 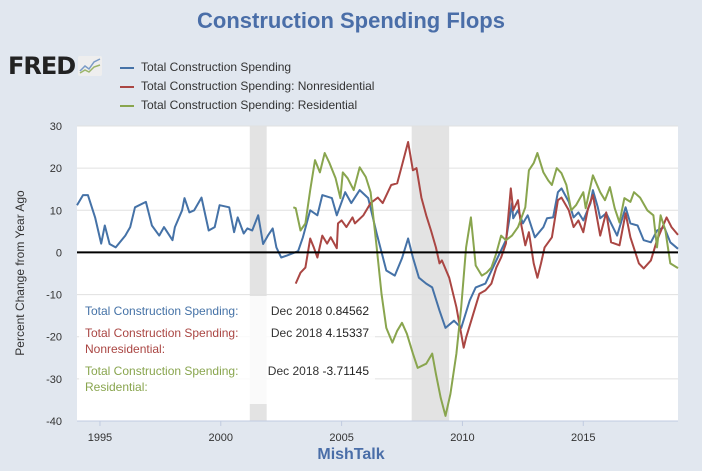 What do you see at coordinates (341, 438) in the screenshot?
I see `x-tick-label: 2005` at bounding box center [341, 438].